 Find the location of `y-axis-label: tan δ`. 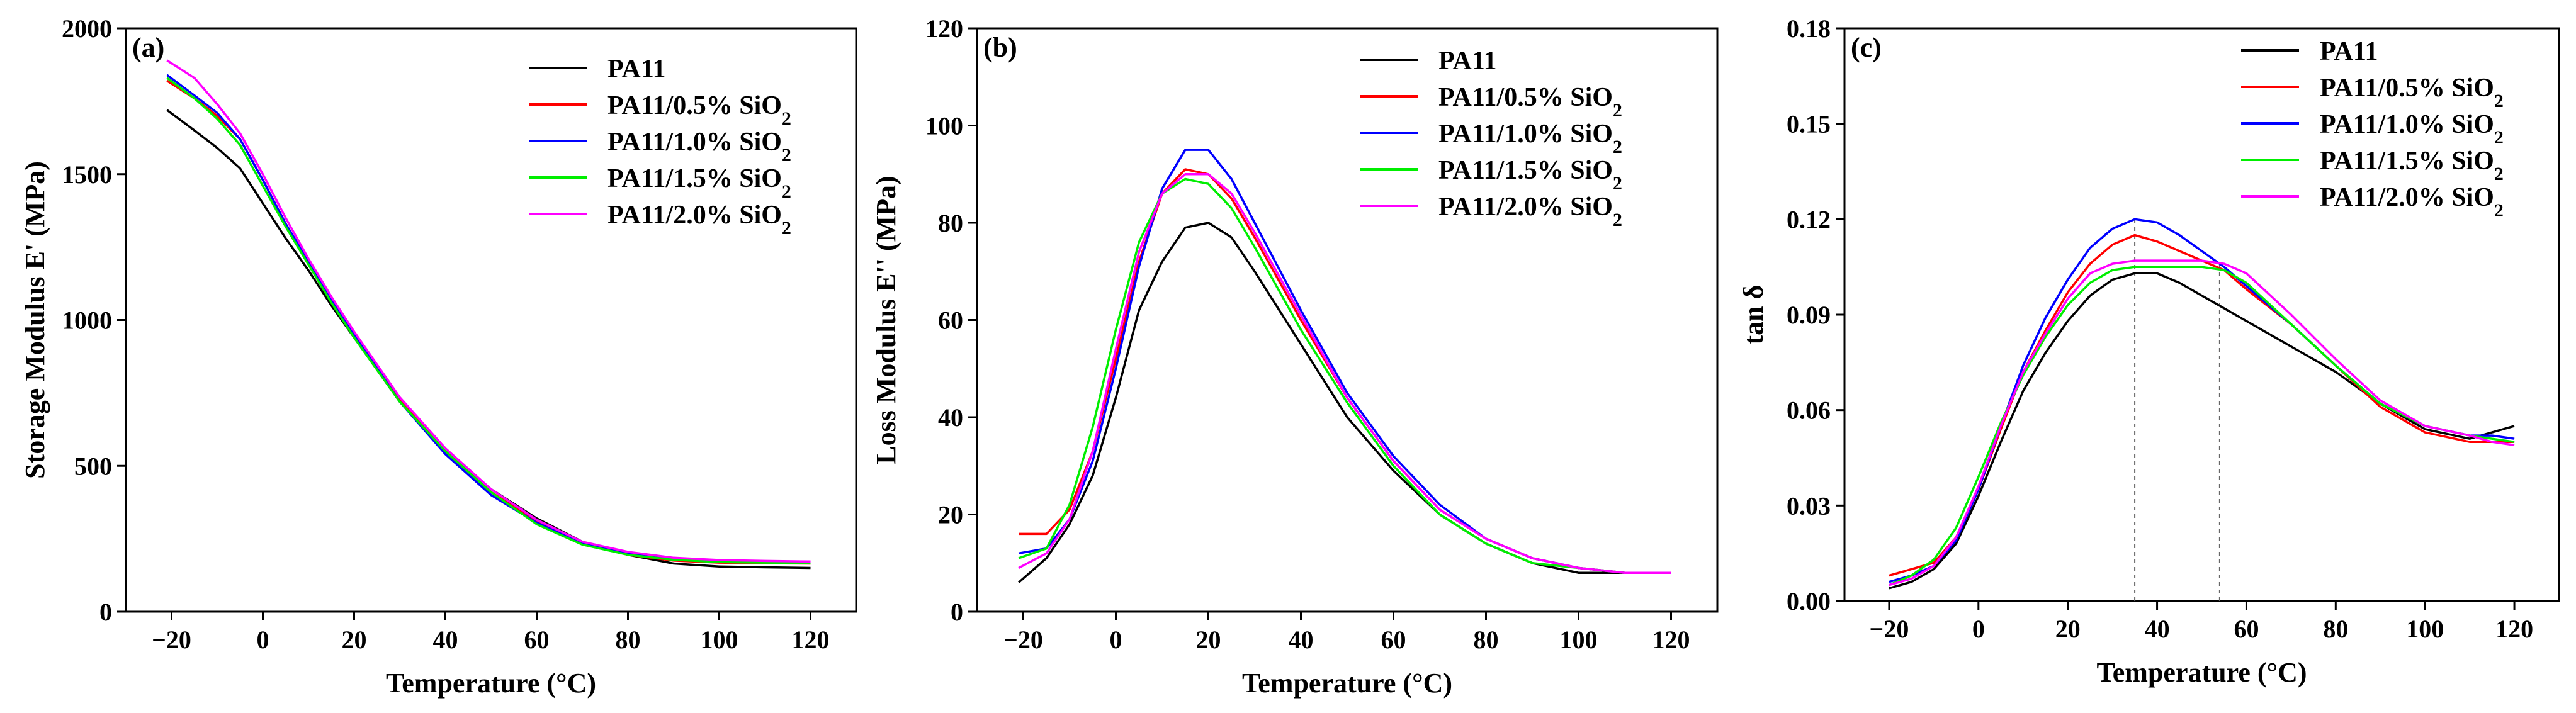

y-axis-label: tan δ is located at coordinates (1753, 315).